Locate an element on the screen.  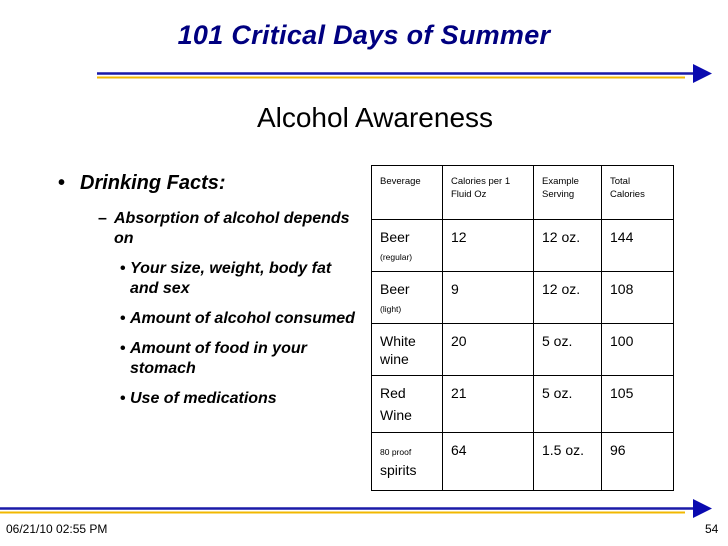
cell-beverage: White wine is located at coordinates (407, 349).